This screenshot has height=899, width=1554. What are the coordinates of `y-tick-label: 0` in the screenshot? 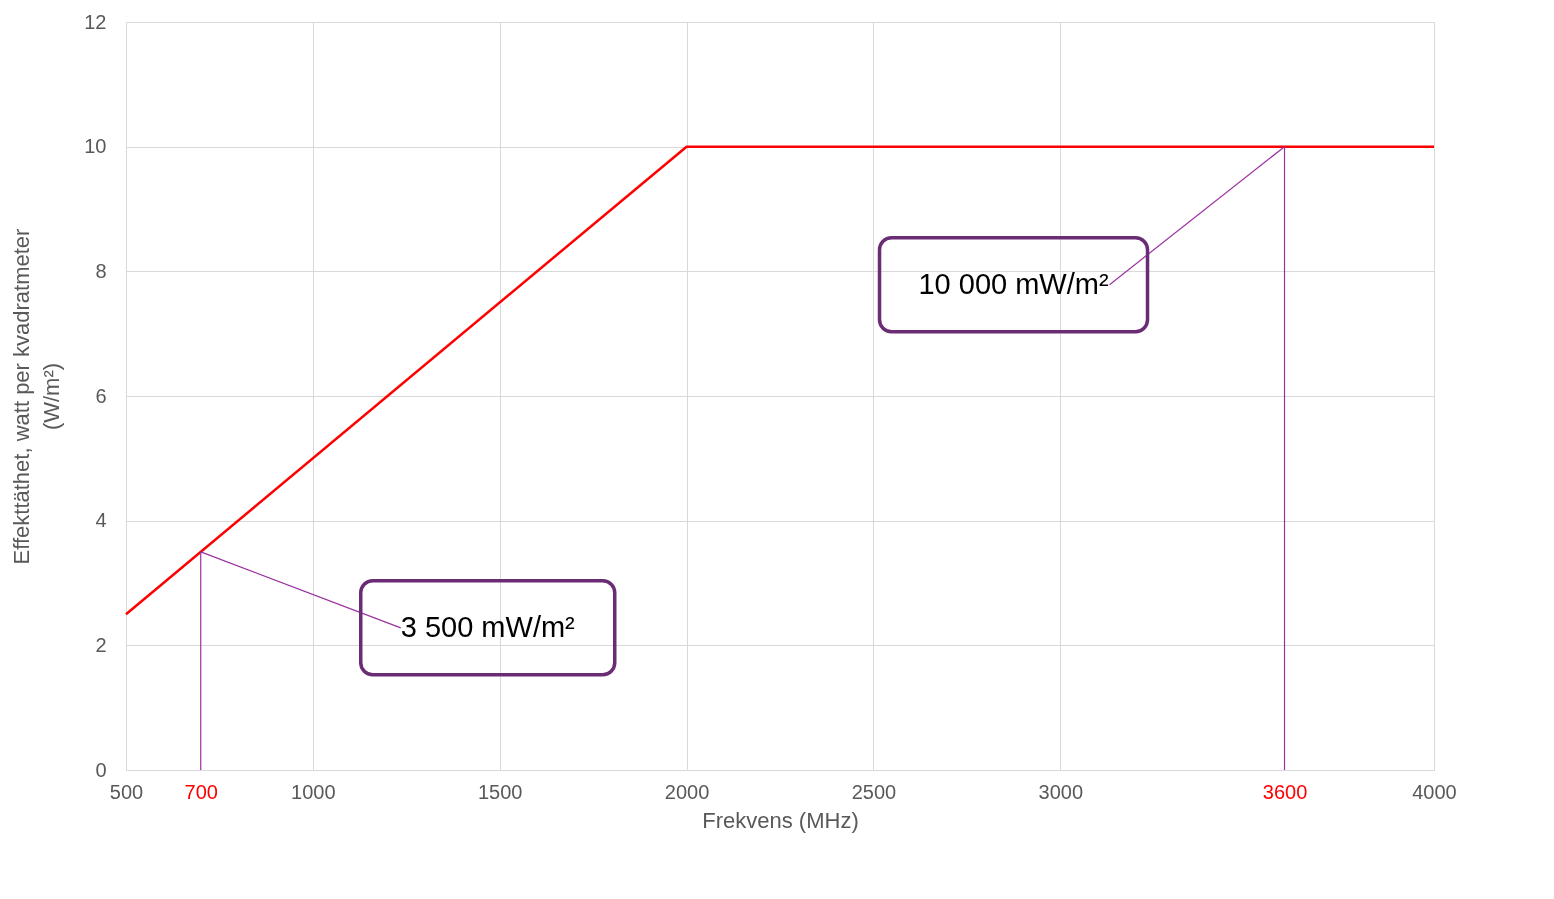 It's located at (101, 769).